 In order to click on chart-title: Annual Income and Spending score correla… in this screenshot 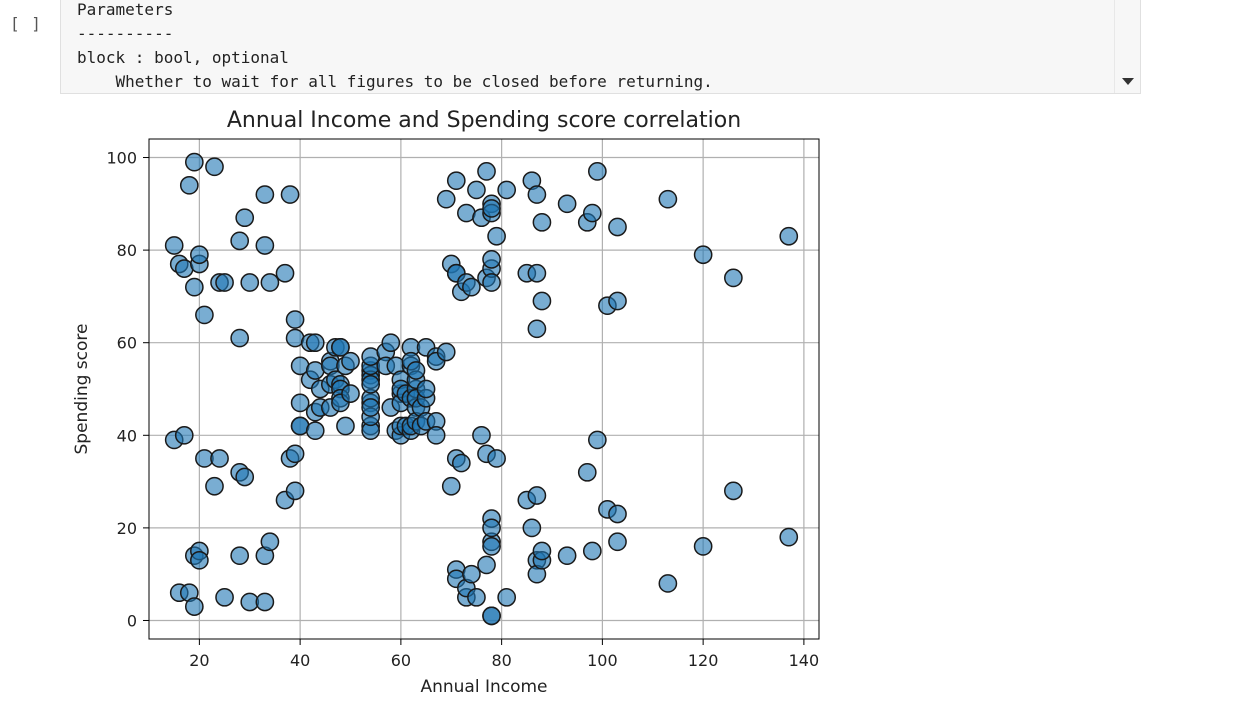, I will do `click(484, 120)`.